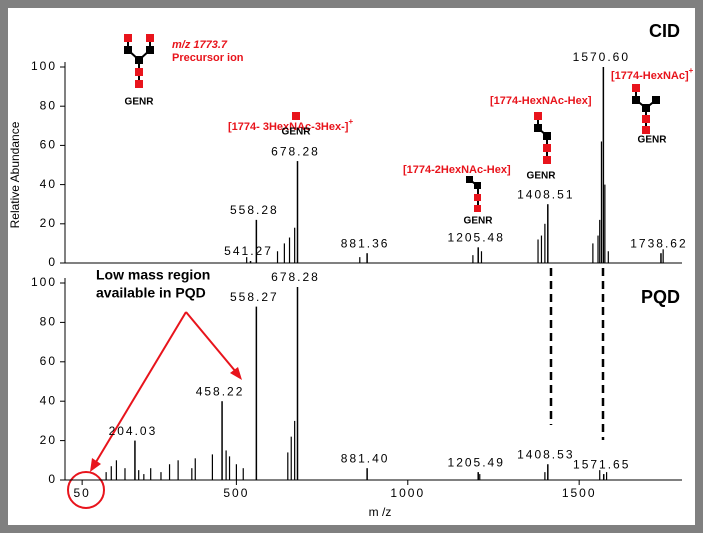 The height and width of the screenshot is (533, 703). What do you see at coordinates (220, 391) in the screenshot?
I see `peak-label: 458.22` at bounding box center [220, 391].